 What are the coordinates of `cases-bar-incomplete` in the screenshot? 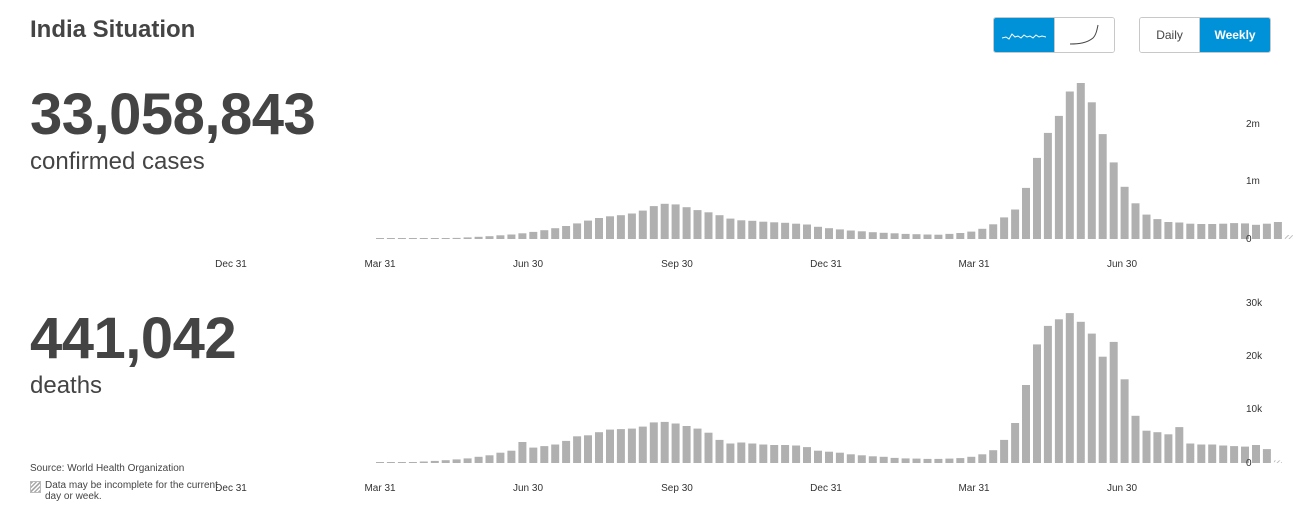 It's located at (1288, 237).